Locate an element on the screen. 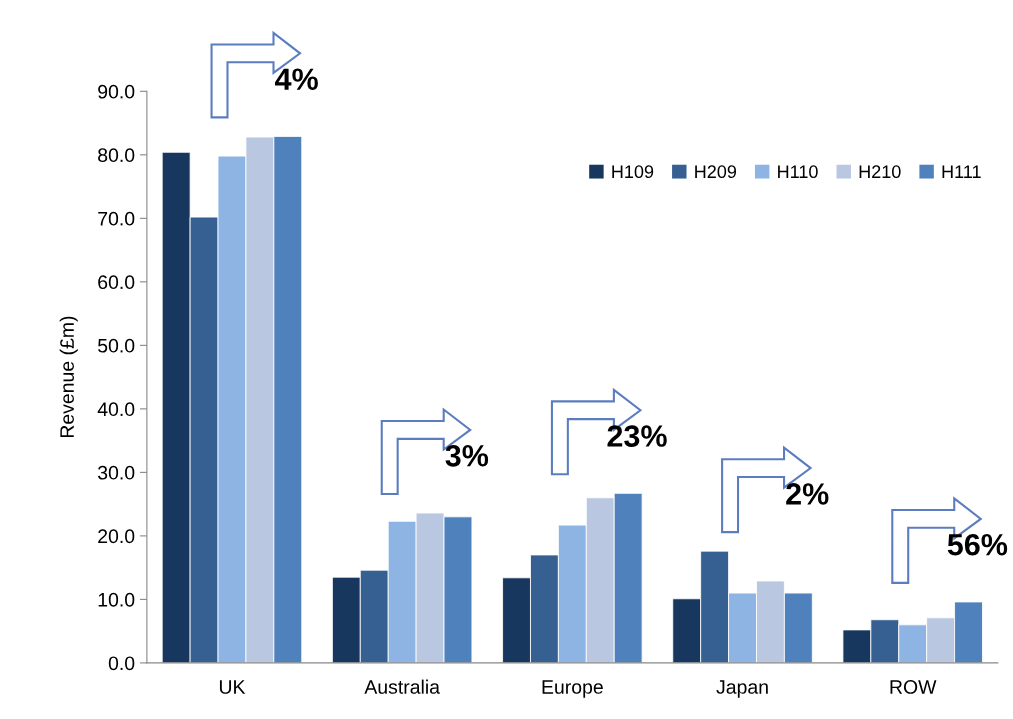 This screenshot has width=1013, height=719. y-axis-title: Revenue (£m) is located at coordinates (68, 377).